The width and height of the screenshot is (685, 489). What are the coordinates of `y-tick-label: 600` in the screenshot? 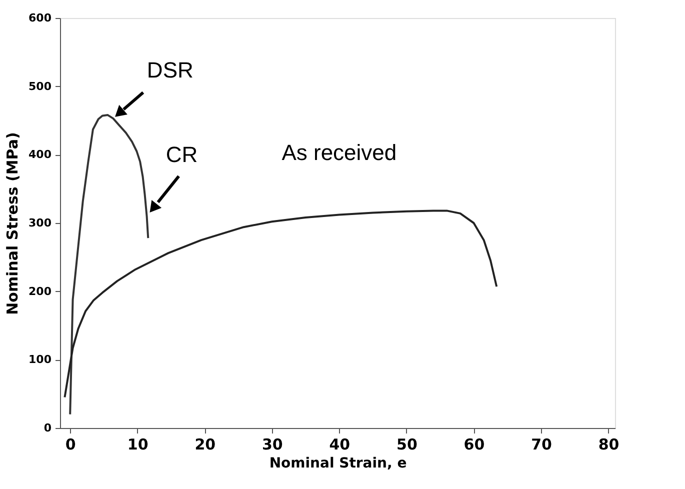 It's located at (40, 18).